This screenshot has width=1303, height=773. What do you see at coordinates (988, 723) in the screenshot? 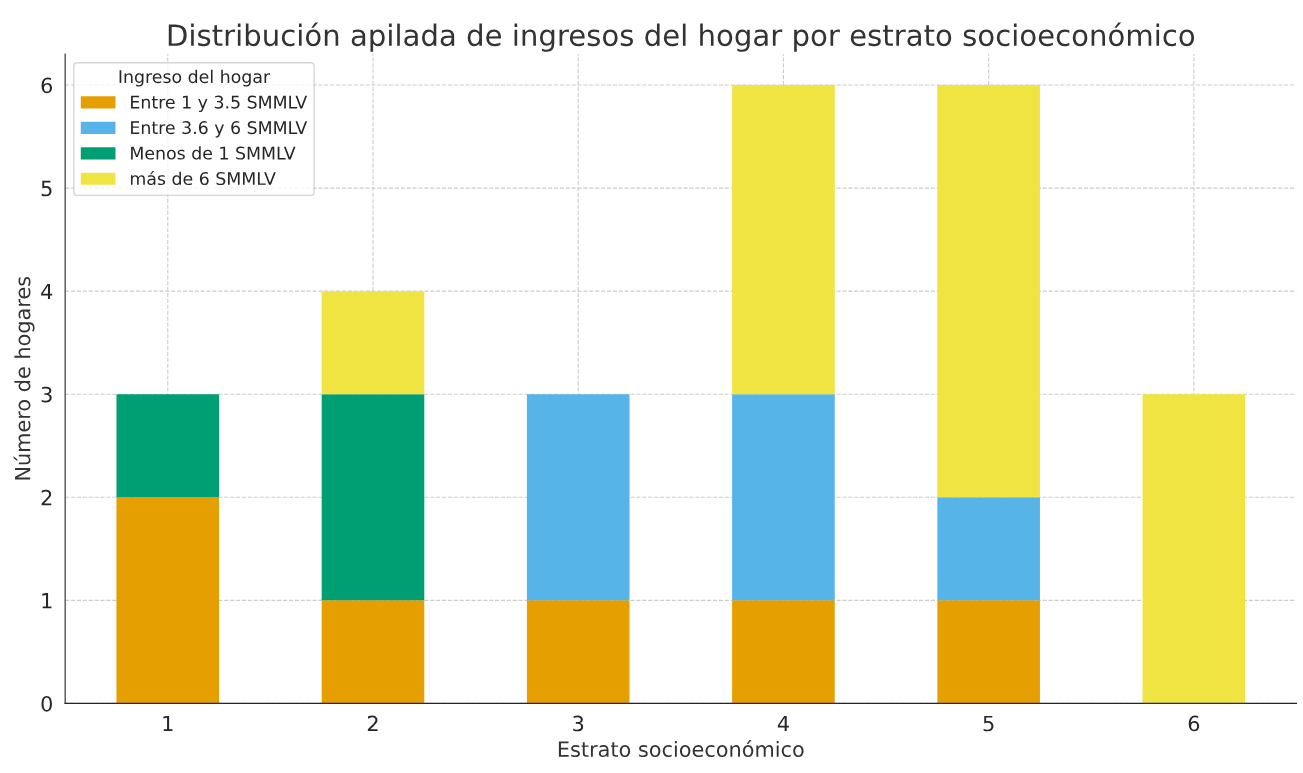
I see `x-tick-label: 5` at bounding box center [988, 723].